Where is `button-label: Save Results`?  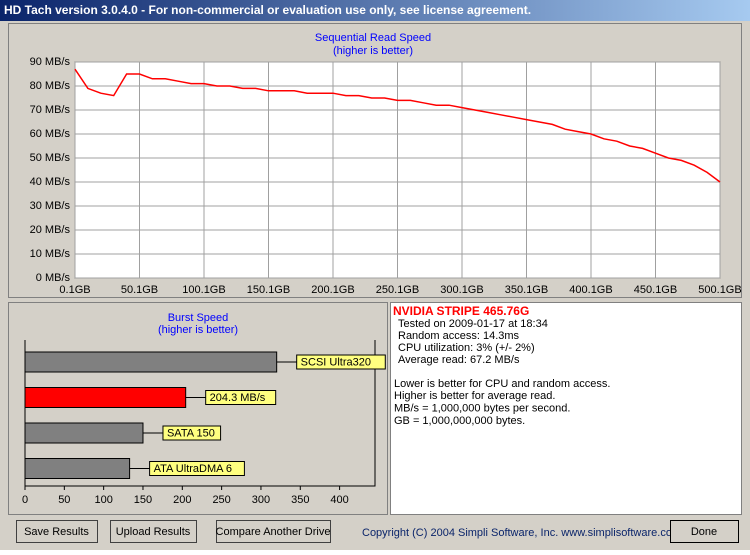
button-label: Save Results is located at coordinates (56, 532).